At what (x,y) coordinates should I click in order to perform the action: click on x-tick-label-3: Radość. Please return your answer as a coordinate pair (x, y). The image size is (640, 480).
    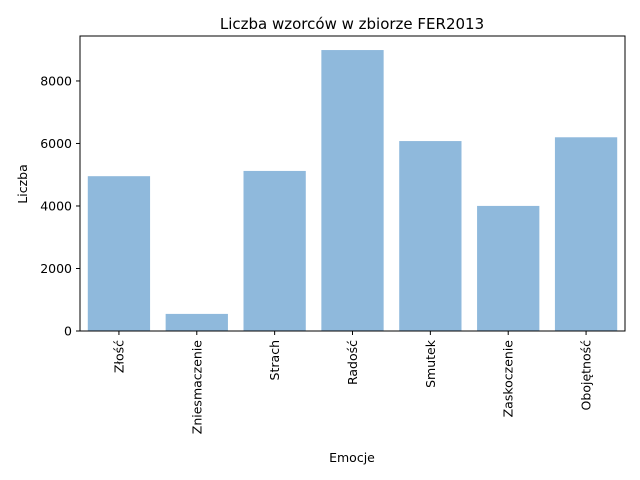
    Looking at the image, I should click on (352, 362).